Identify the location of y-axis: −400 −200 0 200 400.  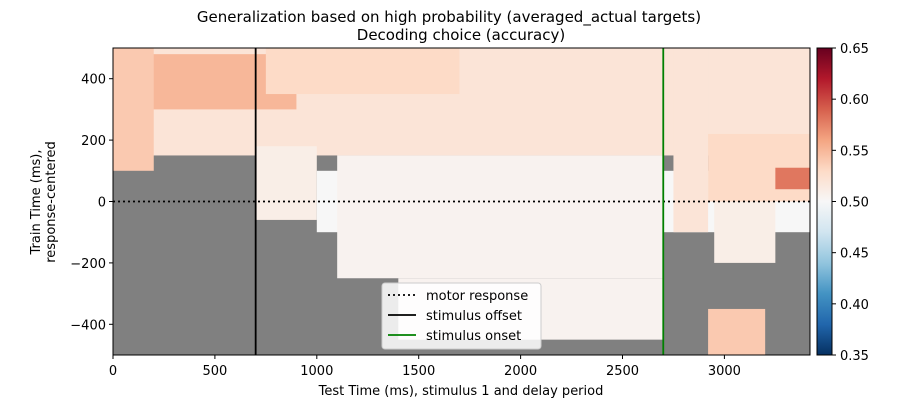
(91, 203).